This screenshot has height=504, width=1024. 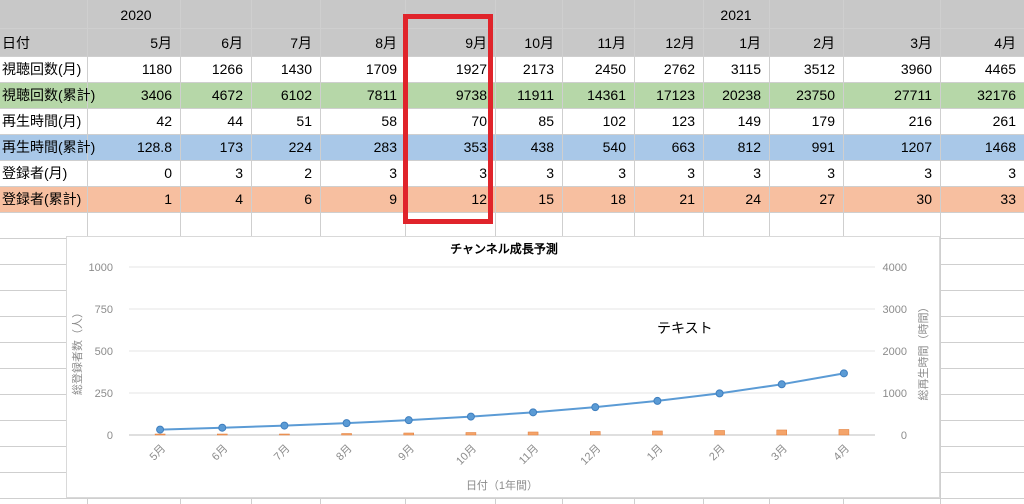 I want to click on watch-cumulative-cell: 1207, so click(x=916, y=147).